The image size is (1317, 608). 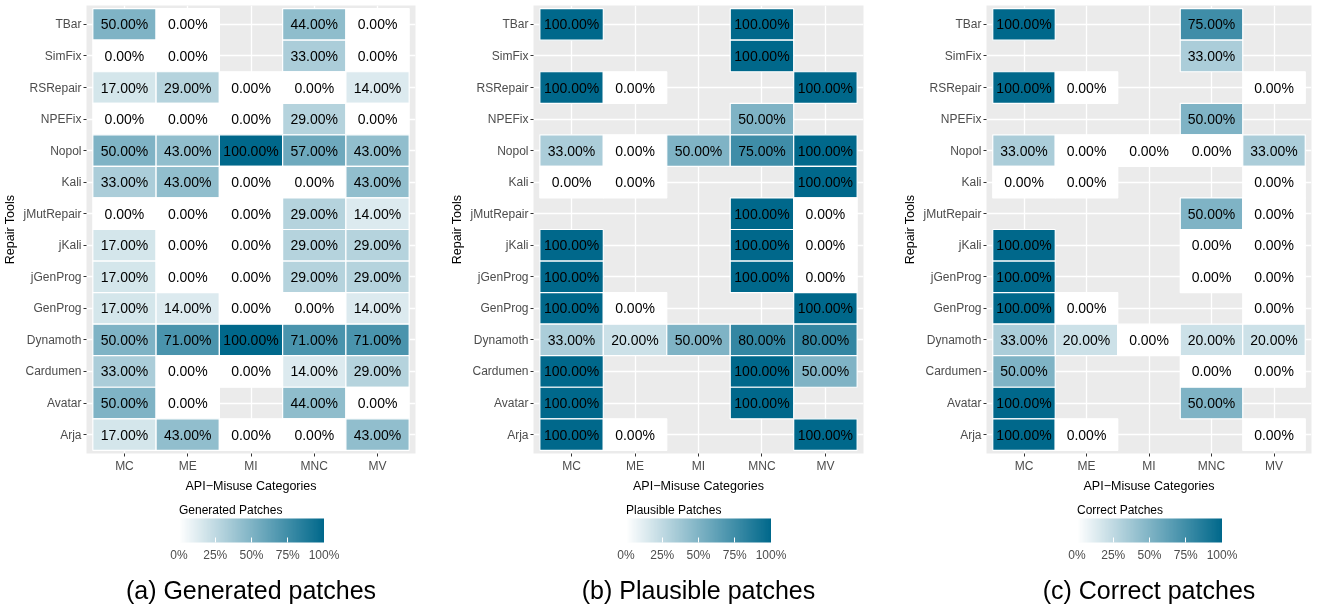 What do you see at coordinates (1211, 465) in the screenshot?
I see `x-tick-label: MNC` at bounding box center [1211, 465].